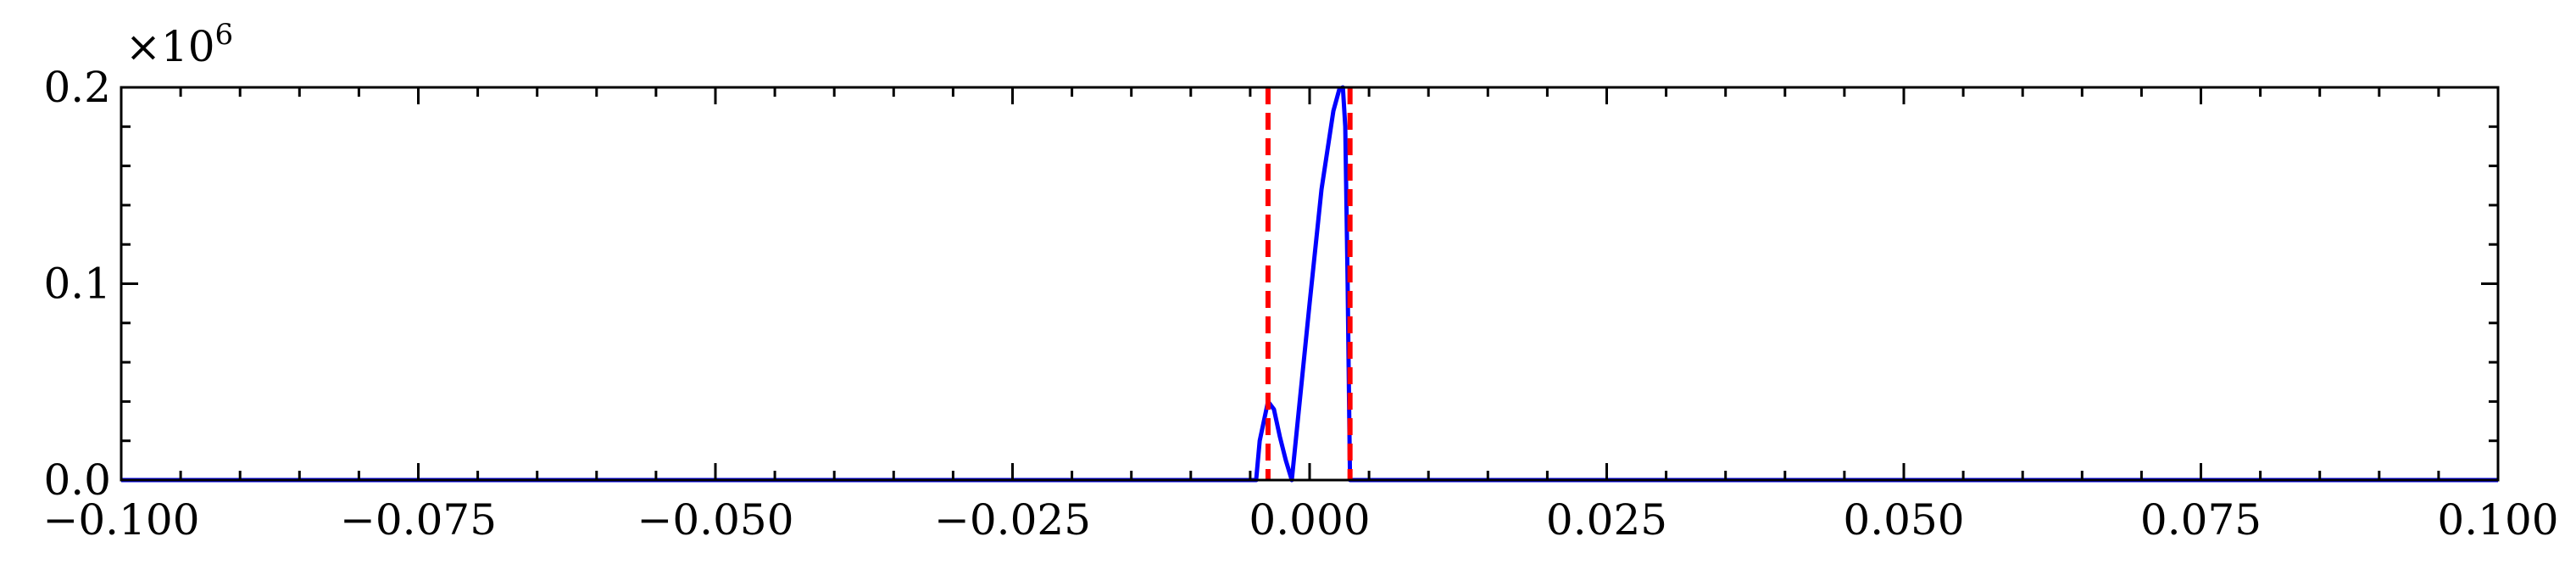 This screenshot has height=581, width=2576. What do you see at coordinates (120, 520) in the screenshot?
I see `x-tick-label: −0.100` at bounding box center [120, 520].